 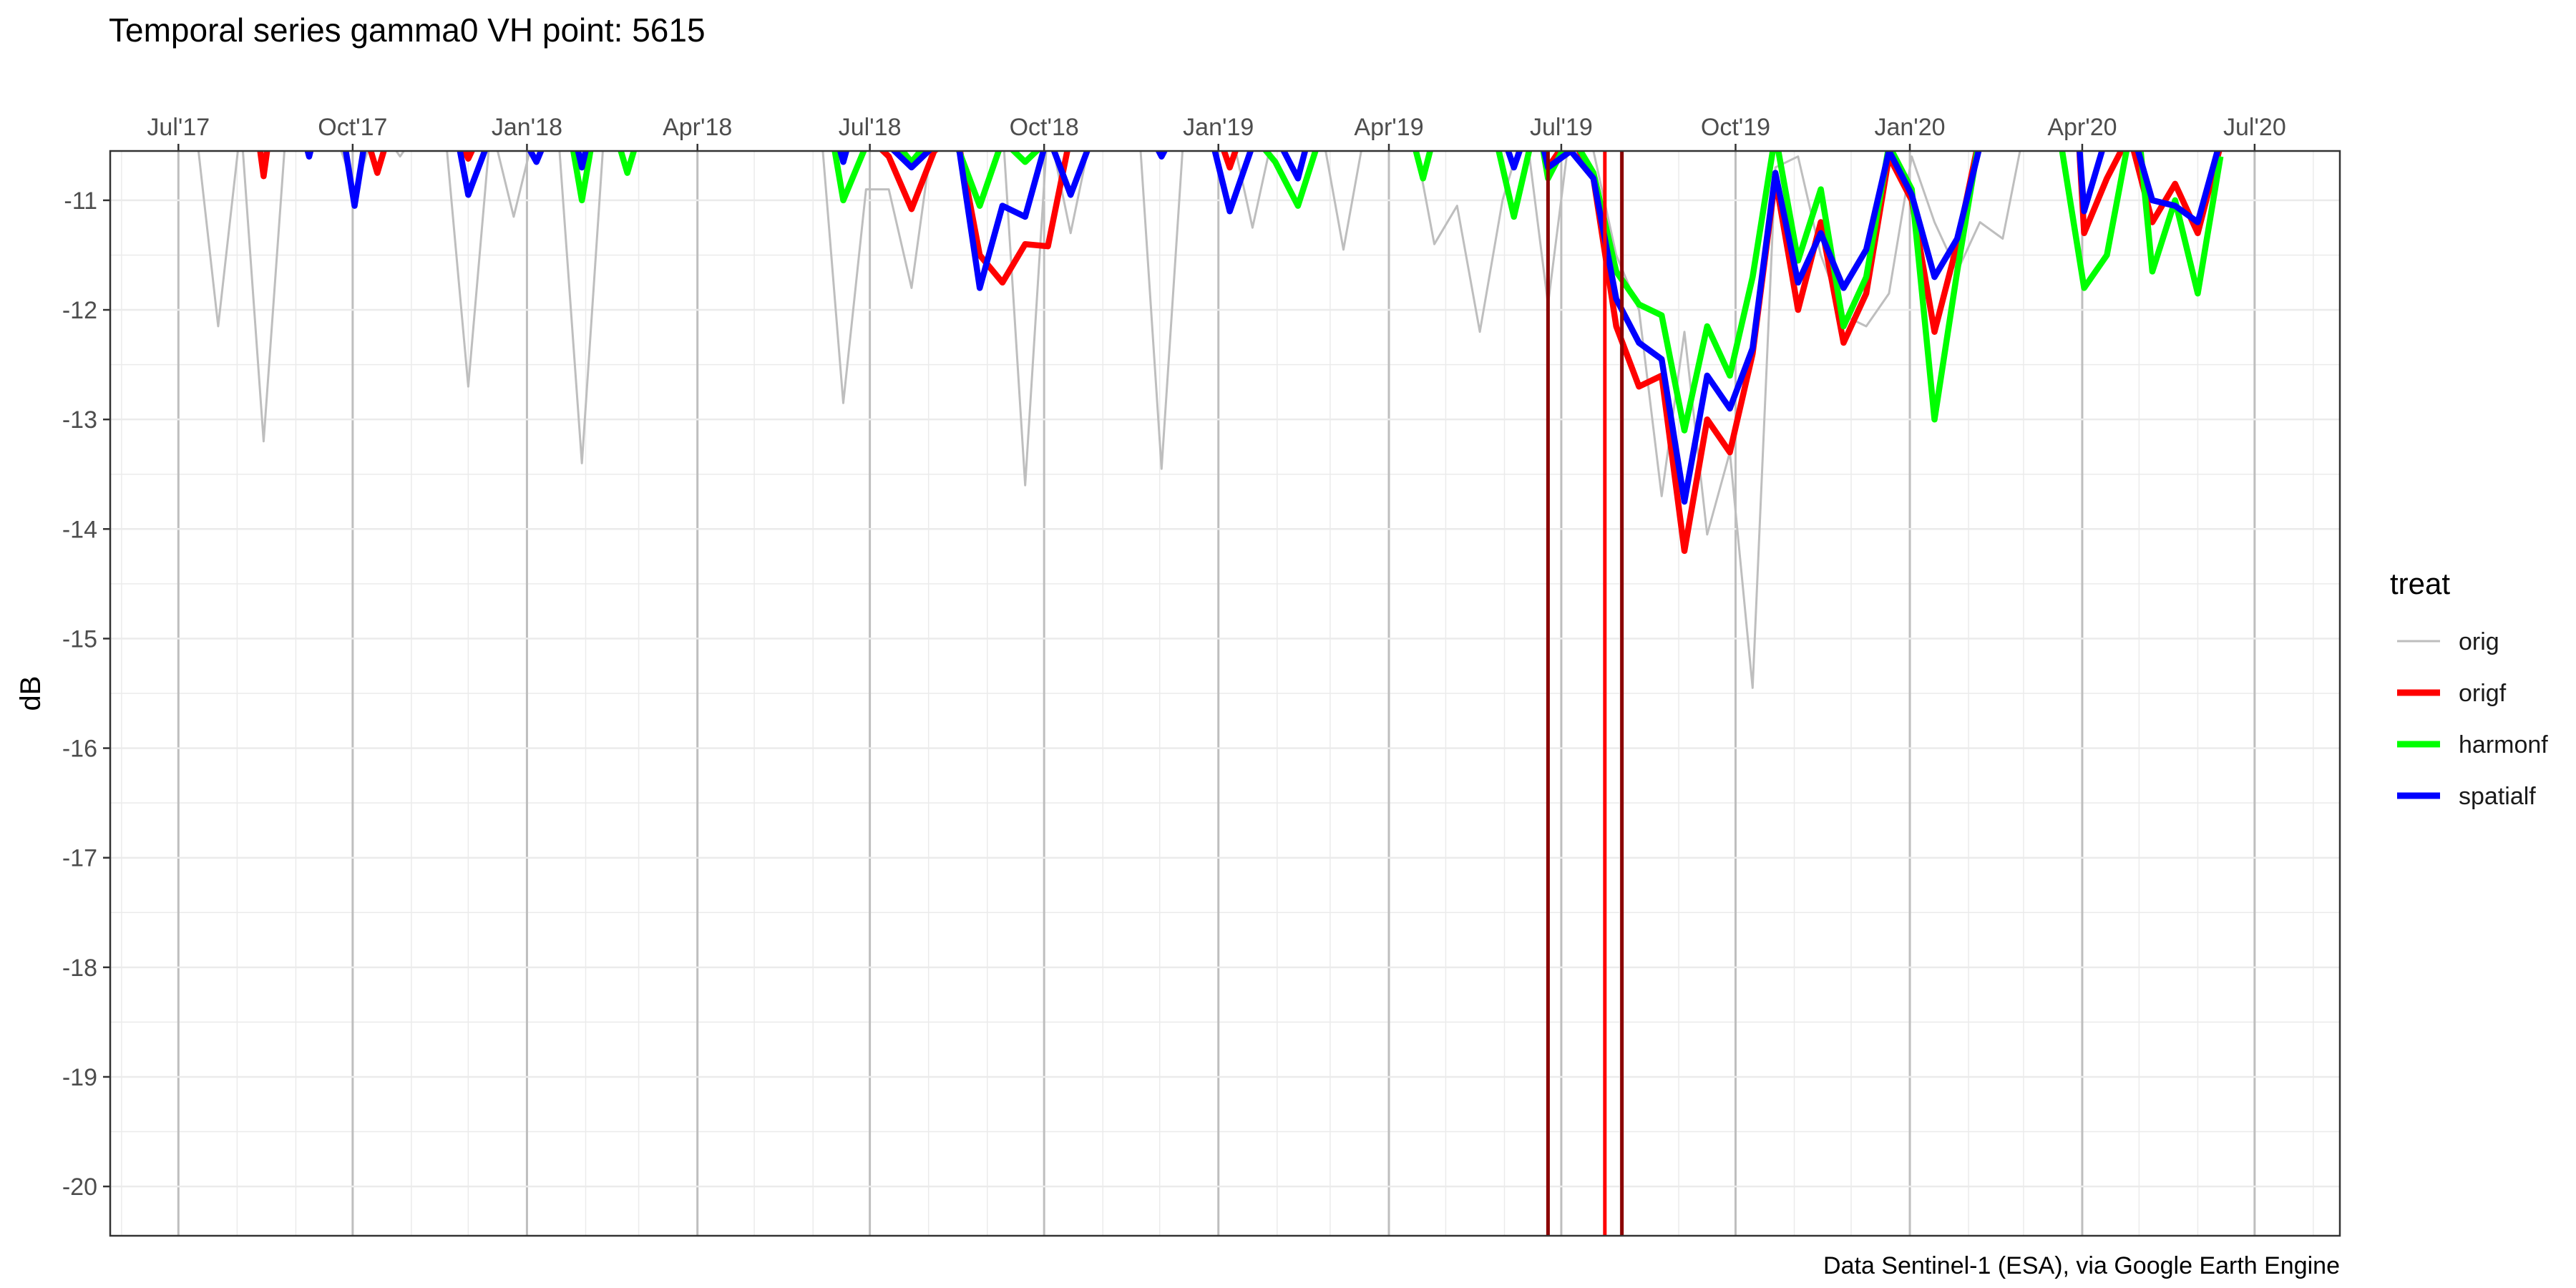 I want to click on legend: treat orig origf harmonf spatialf, so click(x=2469, y=688).